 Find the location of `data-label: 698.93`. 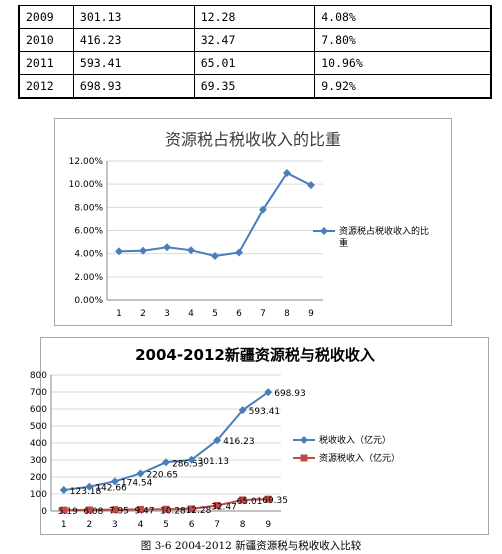

data-label: 698.93 is located at coordinates (290, 394).